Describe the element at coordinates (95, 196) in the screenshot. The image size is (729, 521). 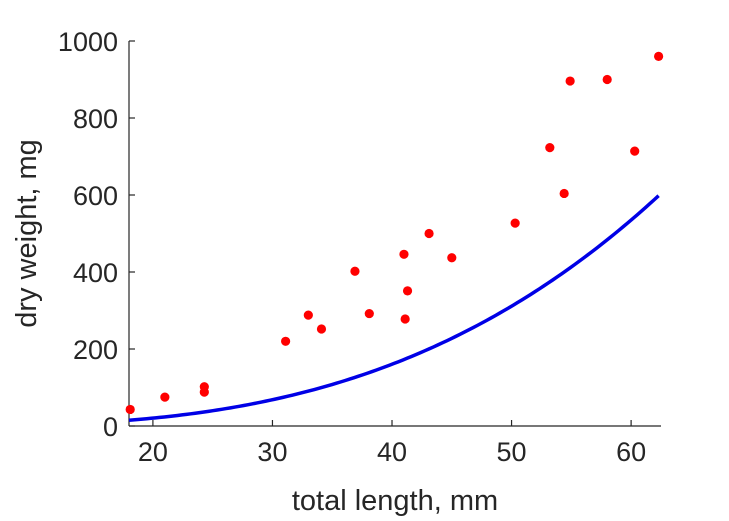
I see `y-tick-label: 600` at that location.